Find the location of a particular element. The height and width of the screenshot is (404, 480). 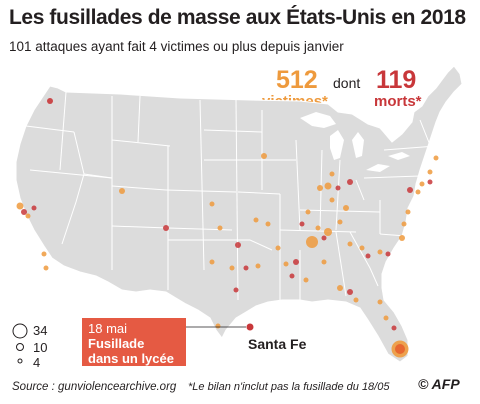

callout-date: 18 mai is located at coordinates (108, 328).